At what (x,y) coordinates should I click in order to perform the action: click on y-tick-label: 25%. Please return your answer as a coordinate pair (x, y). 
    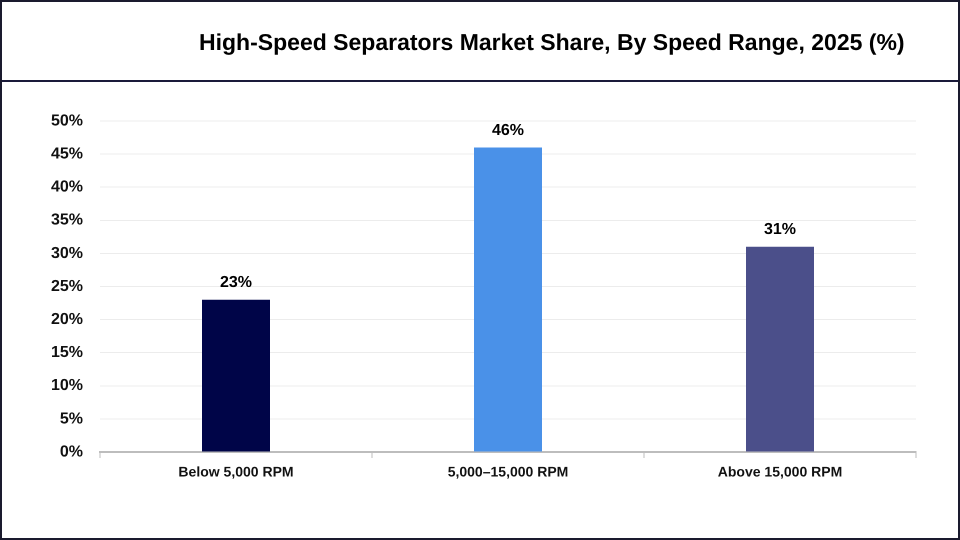
    Looking at the image, I should click on (66, 286).